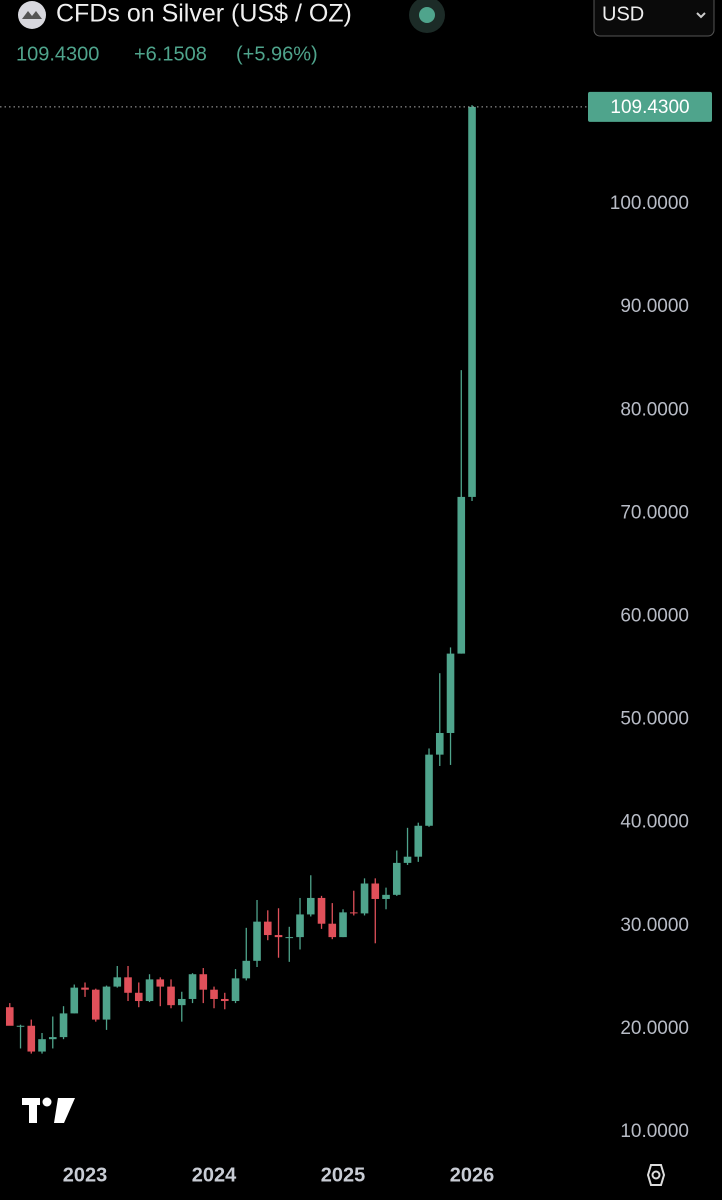  I want to click on y-tick-label: 10.0000, so click(654, 1131).